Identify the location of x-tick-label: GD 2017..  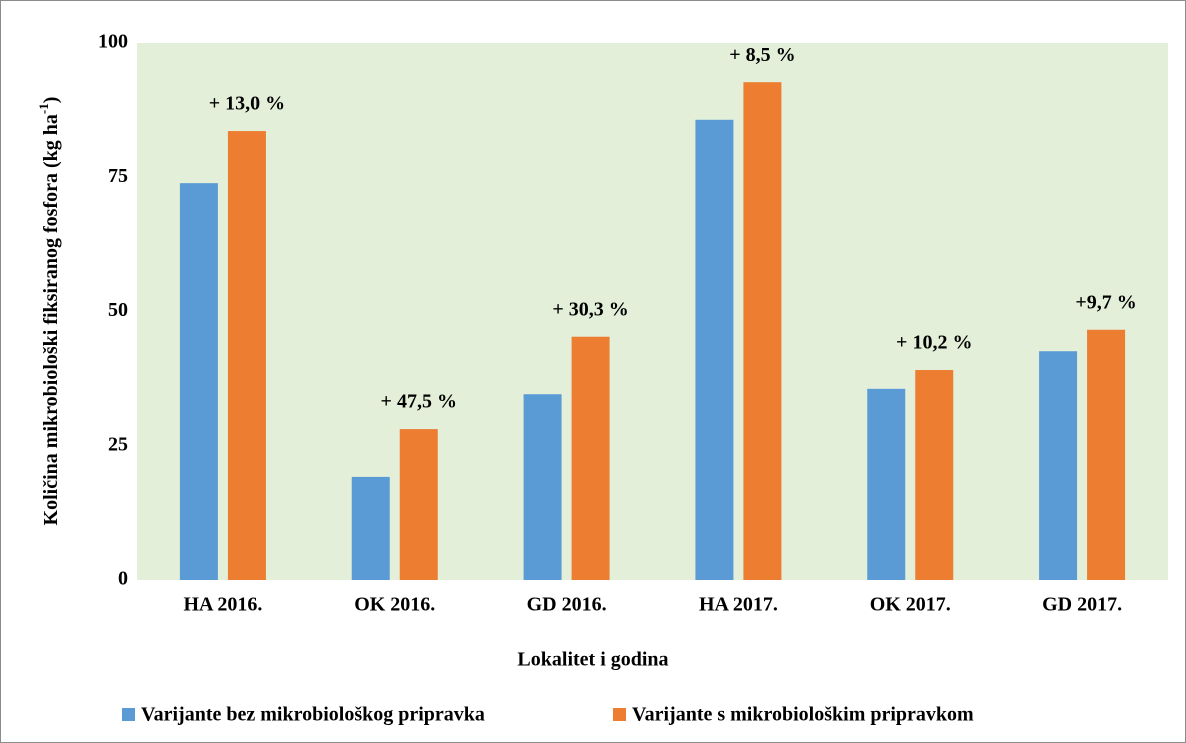
(1082, 605).